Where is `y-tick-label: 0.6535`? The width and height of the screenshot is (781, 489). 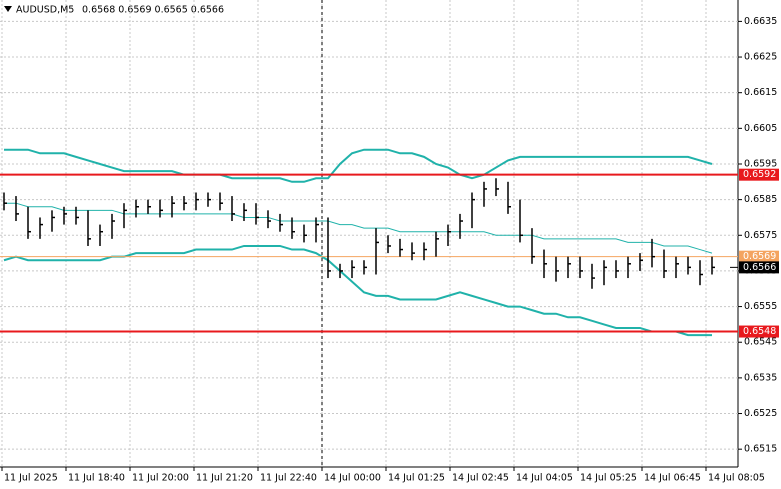
y-tick-label: 0.6535 is located at coordinates (760, 377).